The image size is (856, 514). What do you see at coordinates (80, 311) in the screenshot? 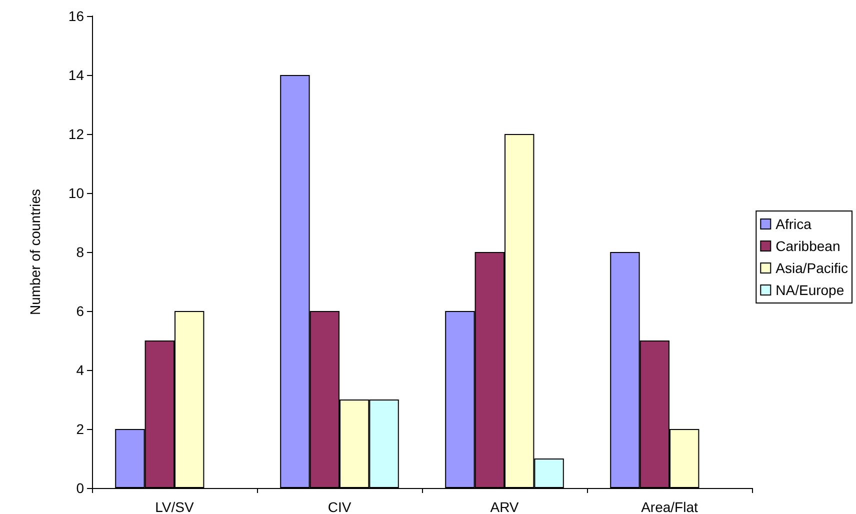
I see `y-tick-label: 6` at bounding box center [80, 311].